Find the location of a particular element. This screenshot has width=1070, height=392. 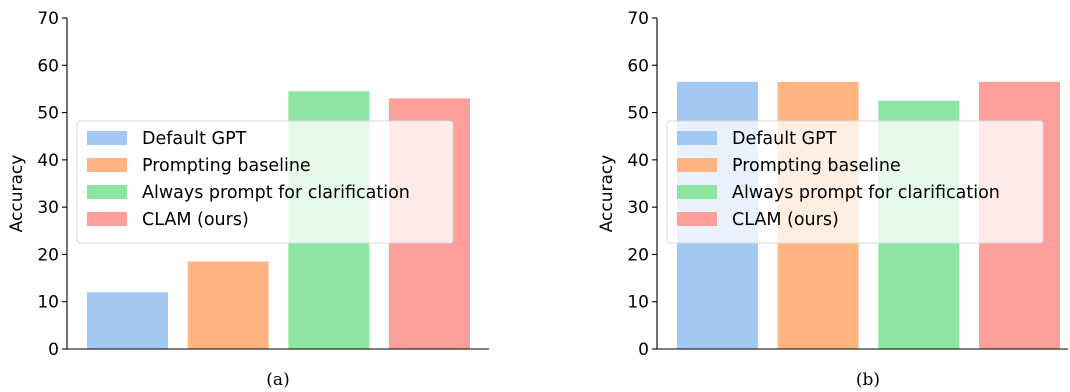

panel-caption: (a) is located at coordinates (277, 380).